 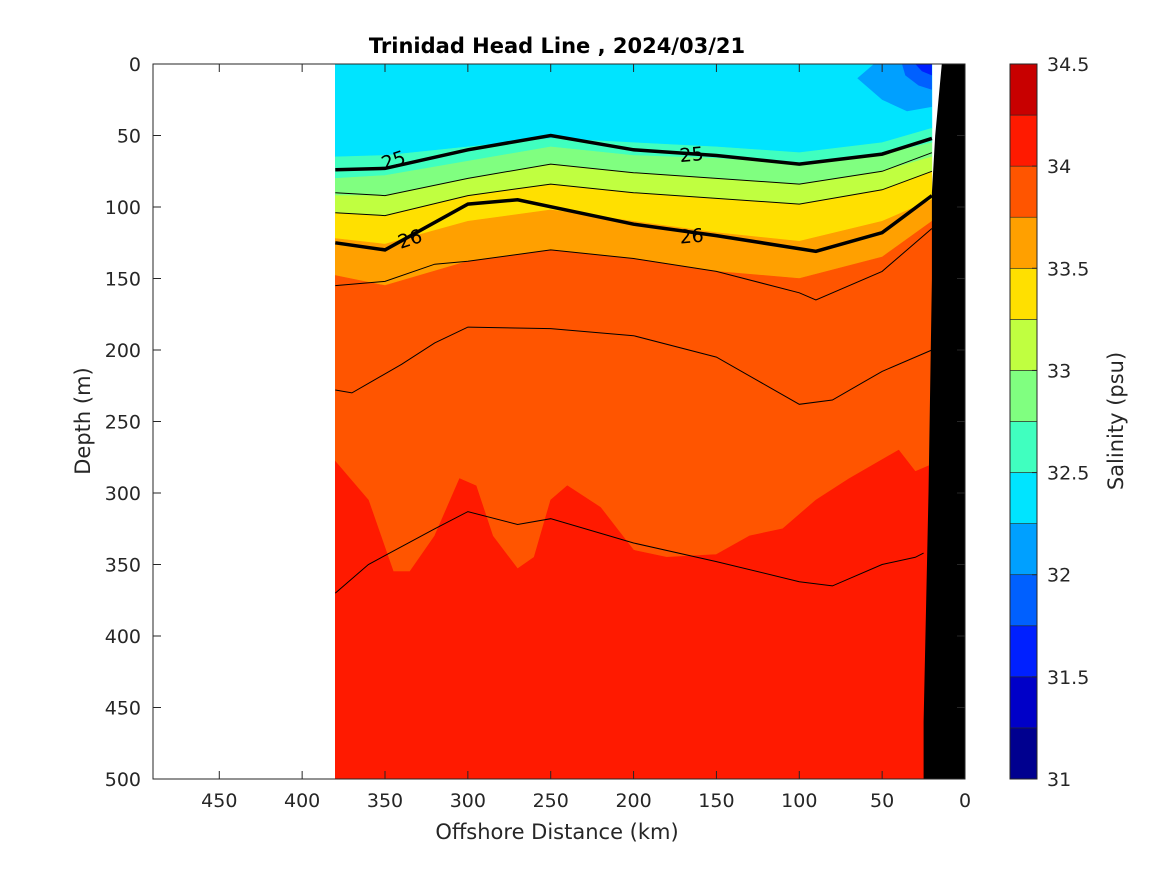 What do you see at coordinates (123, 494) in the screenshot?
I see `y-tick-label: 300` at bounding box center [123, 494].